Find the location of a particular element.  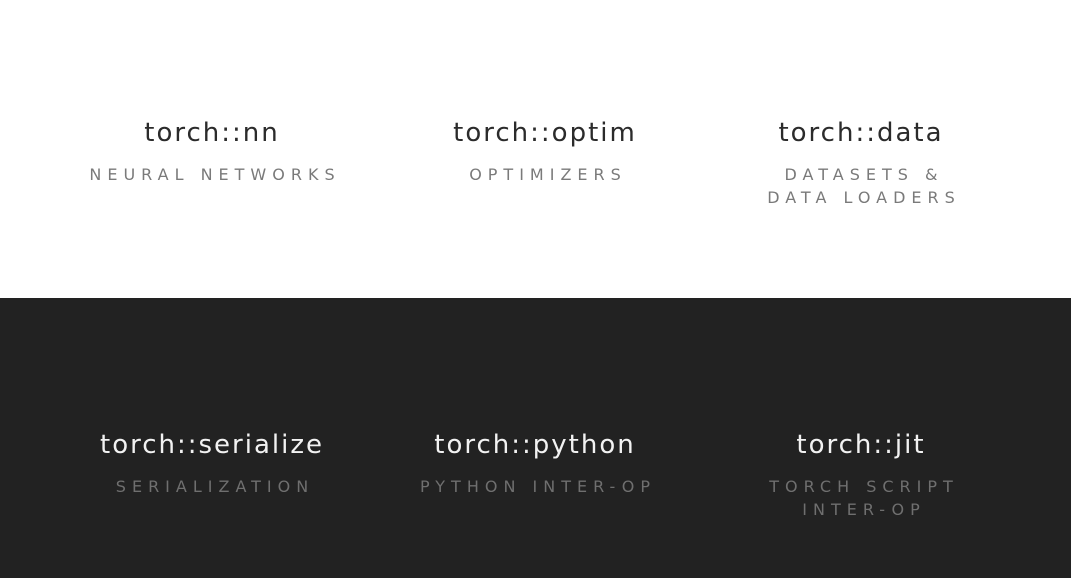

module-subtitle: PYTHON INTER-OP is located at coordinates (538, 486).